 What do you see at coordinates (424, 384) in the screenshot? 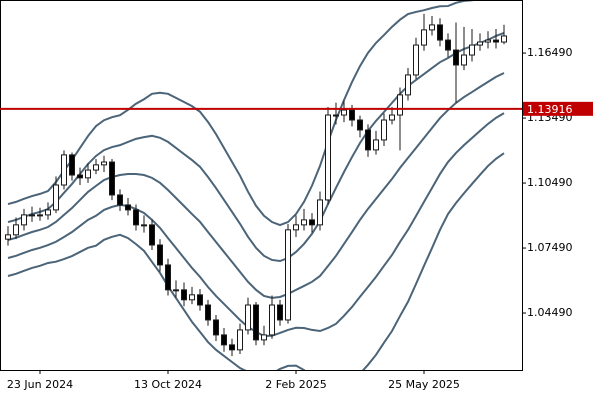
I see `x-tick-label: 25 May 2025` at bounding box center [424, 384].